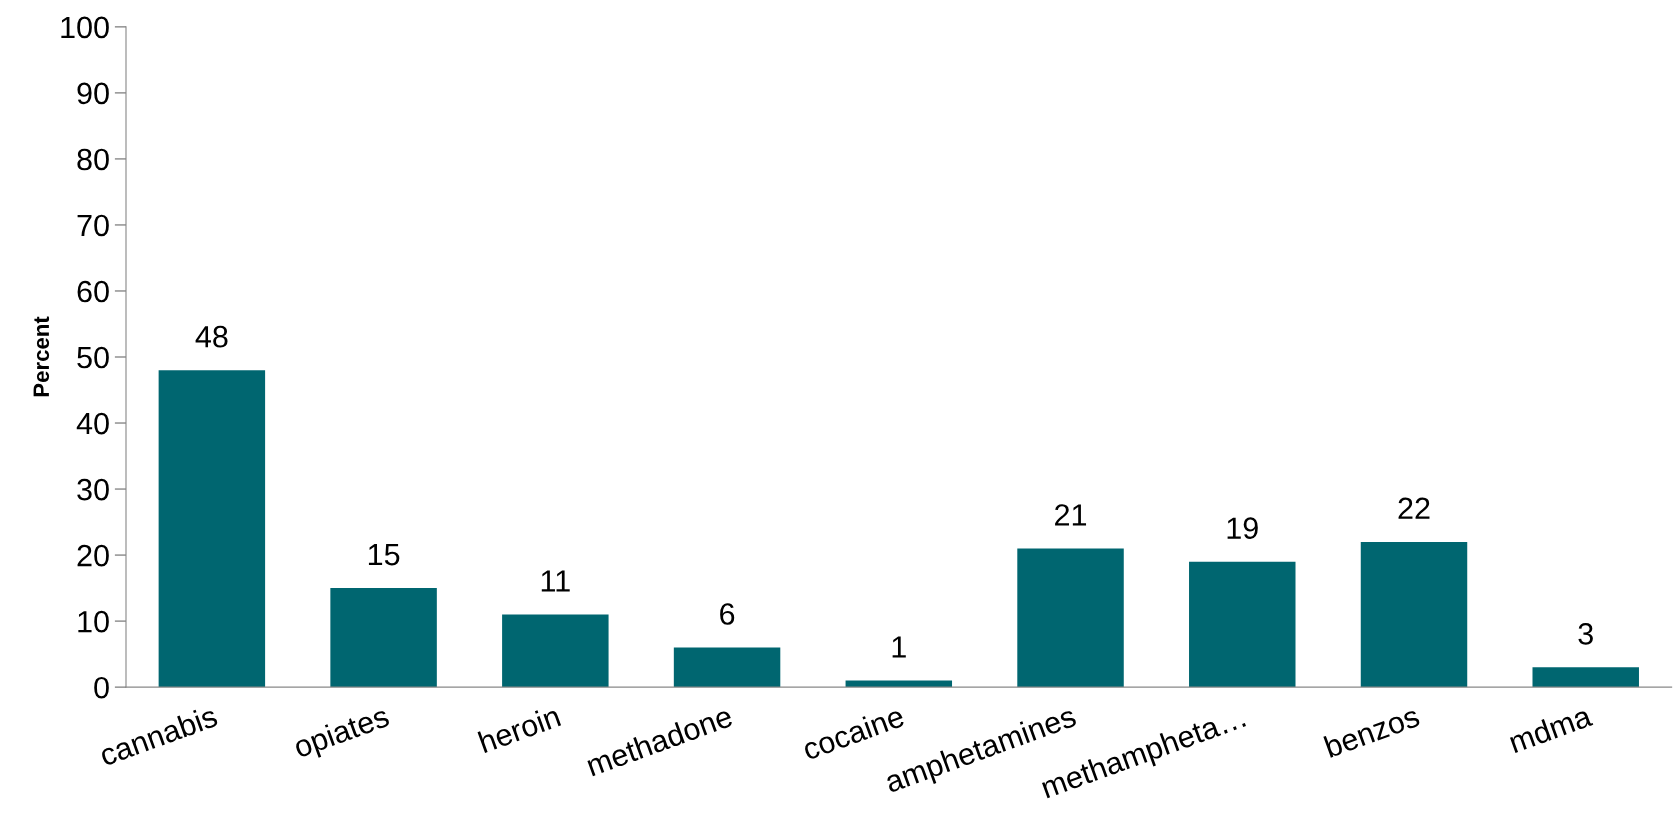 The width and height of the screenshot is (1680, 839). What do you see at coordinates (555, 581) in the screenshot?
I see `data-label: 11` at bounding box center [555, 581].